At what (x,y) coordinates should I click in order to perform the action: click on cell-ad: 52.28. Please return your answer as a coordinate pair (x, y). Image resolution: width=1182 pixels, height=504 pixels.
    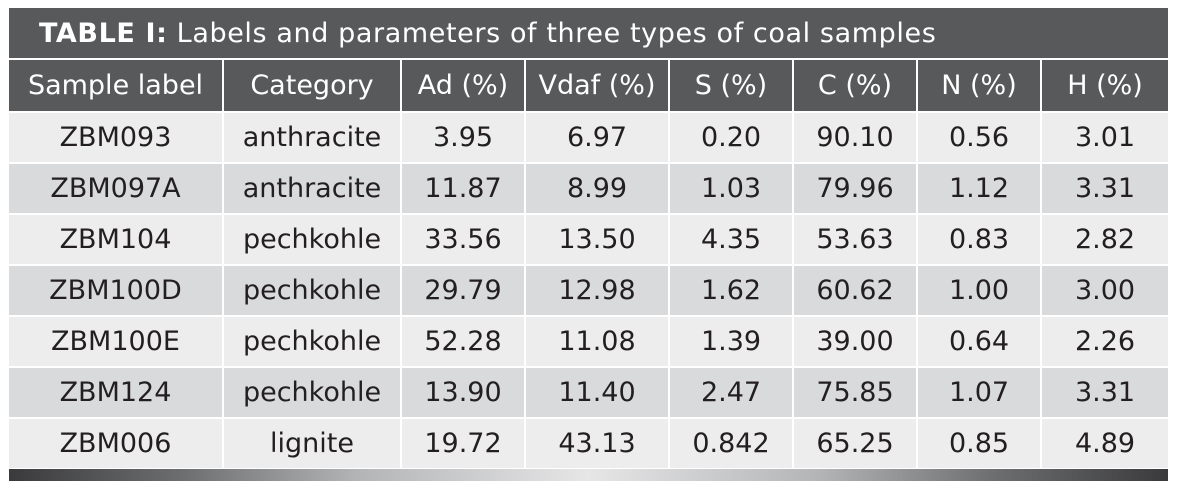
    Looking at the image, I should click on (463, 341).